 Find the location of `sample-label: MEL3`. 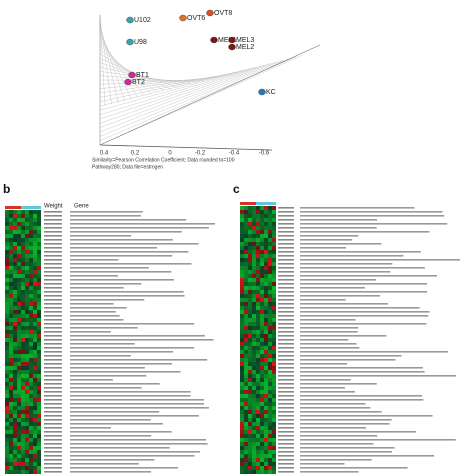

sample-label: MEL3 is located at coordinates (245, 40).